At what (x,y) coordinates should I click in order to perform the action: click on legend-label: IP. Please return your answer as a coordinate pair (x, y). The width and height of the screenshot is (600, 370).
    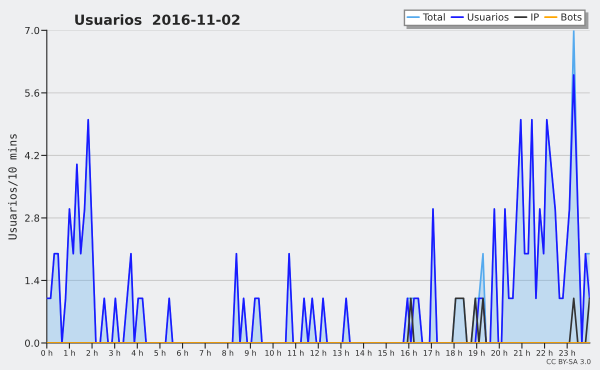
    Looking at the image, I should click on (535, 17).